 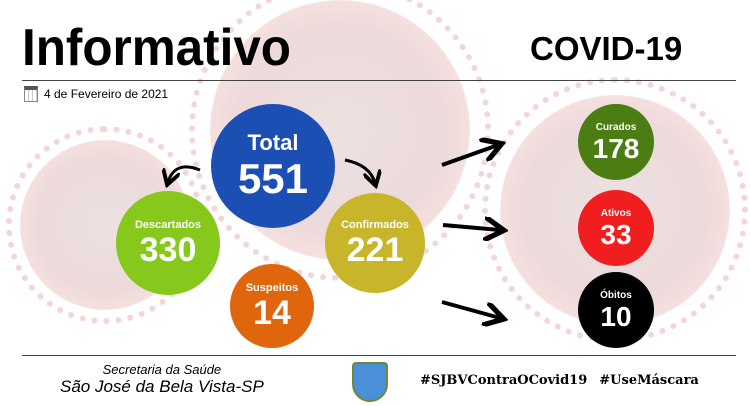 What do you see at coordinates (616, 234) in the screenshot?
I see `stat-value: 33` at bounding box center [616, 234].